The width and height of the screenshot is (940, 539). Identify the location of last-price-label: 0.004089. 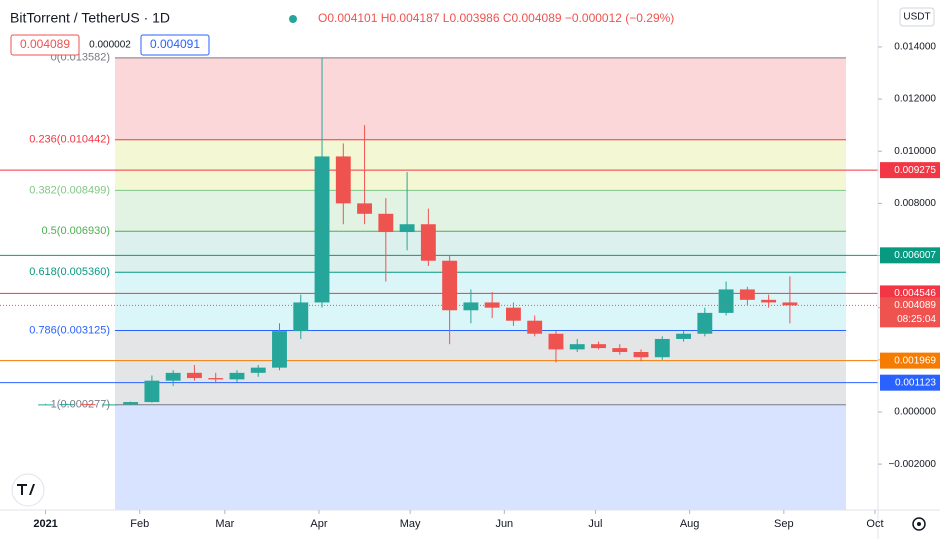
(915, 305).